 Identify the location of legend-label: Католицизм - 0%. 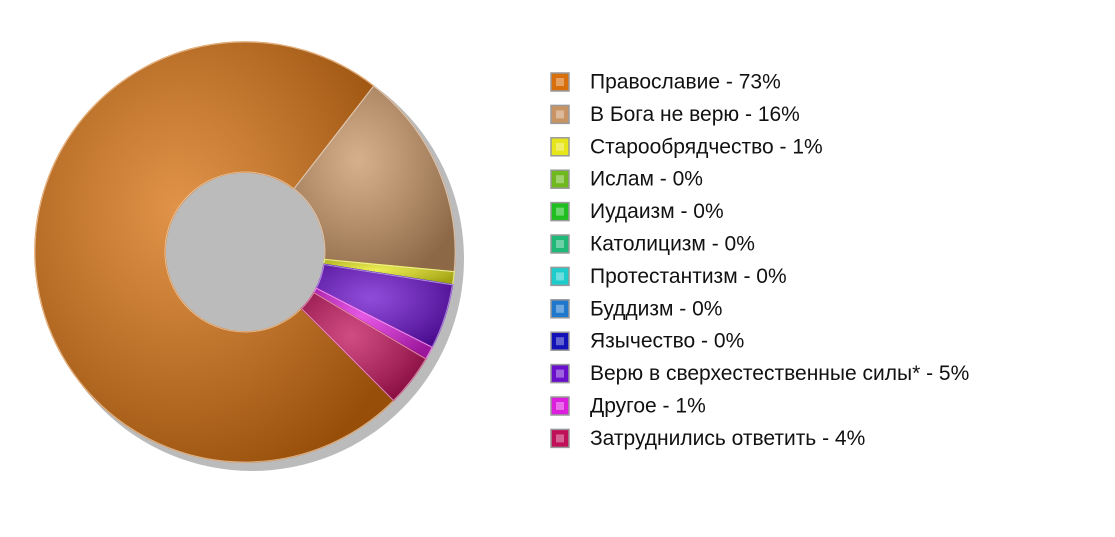
(672, 244).